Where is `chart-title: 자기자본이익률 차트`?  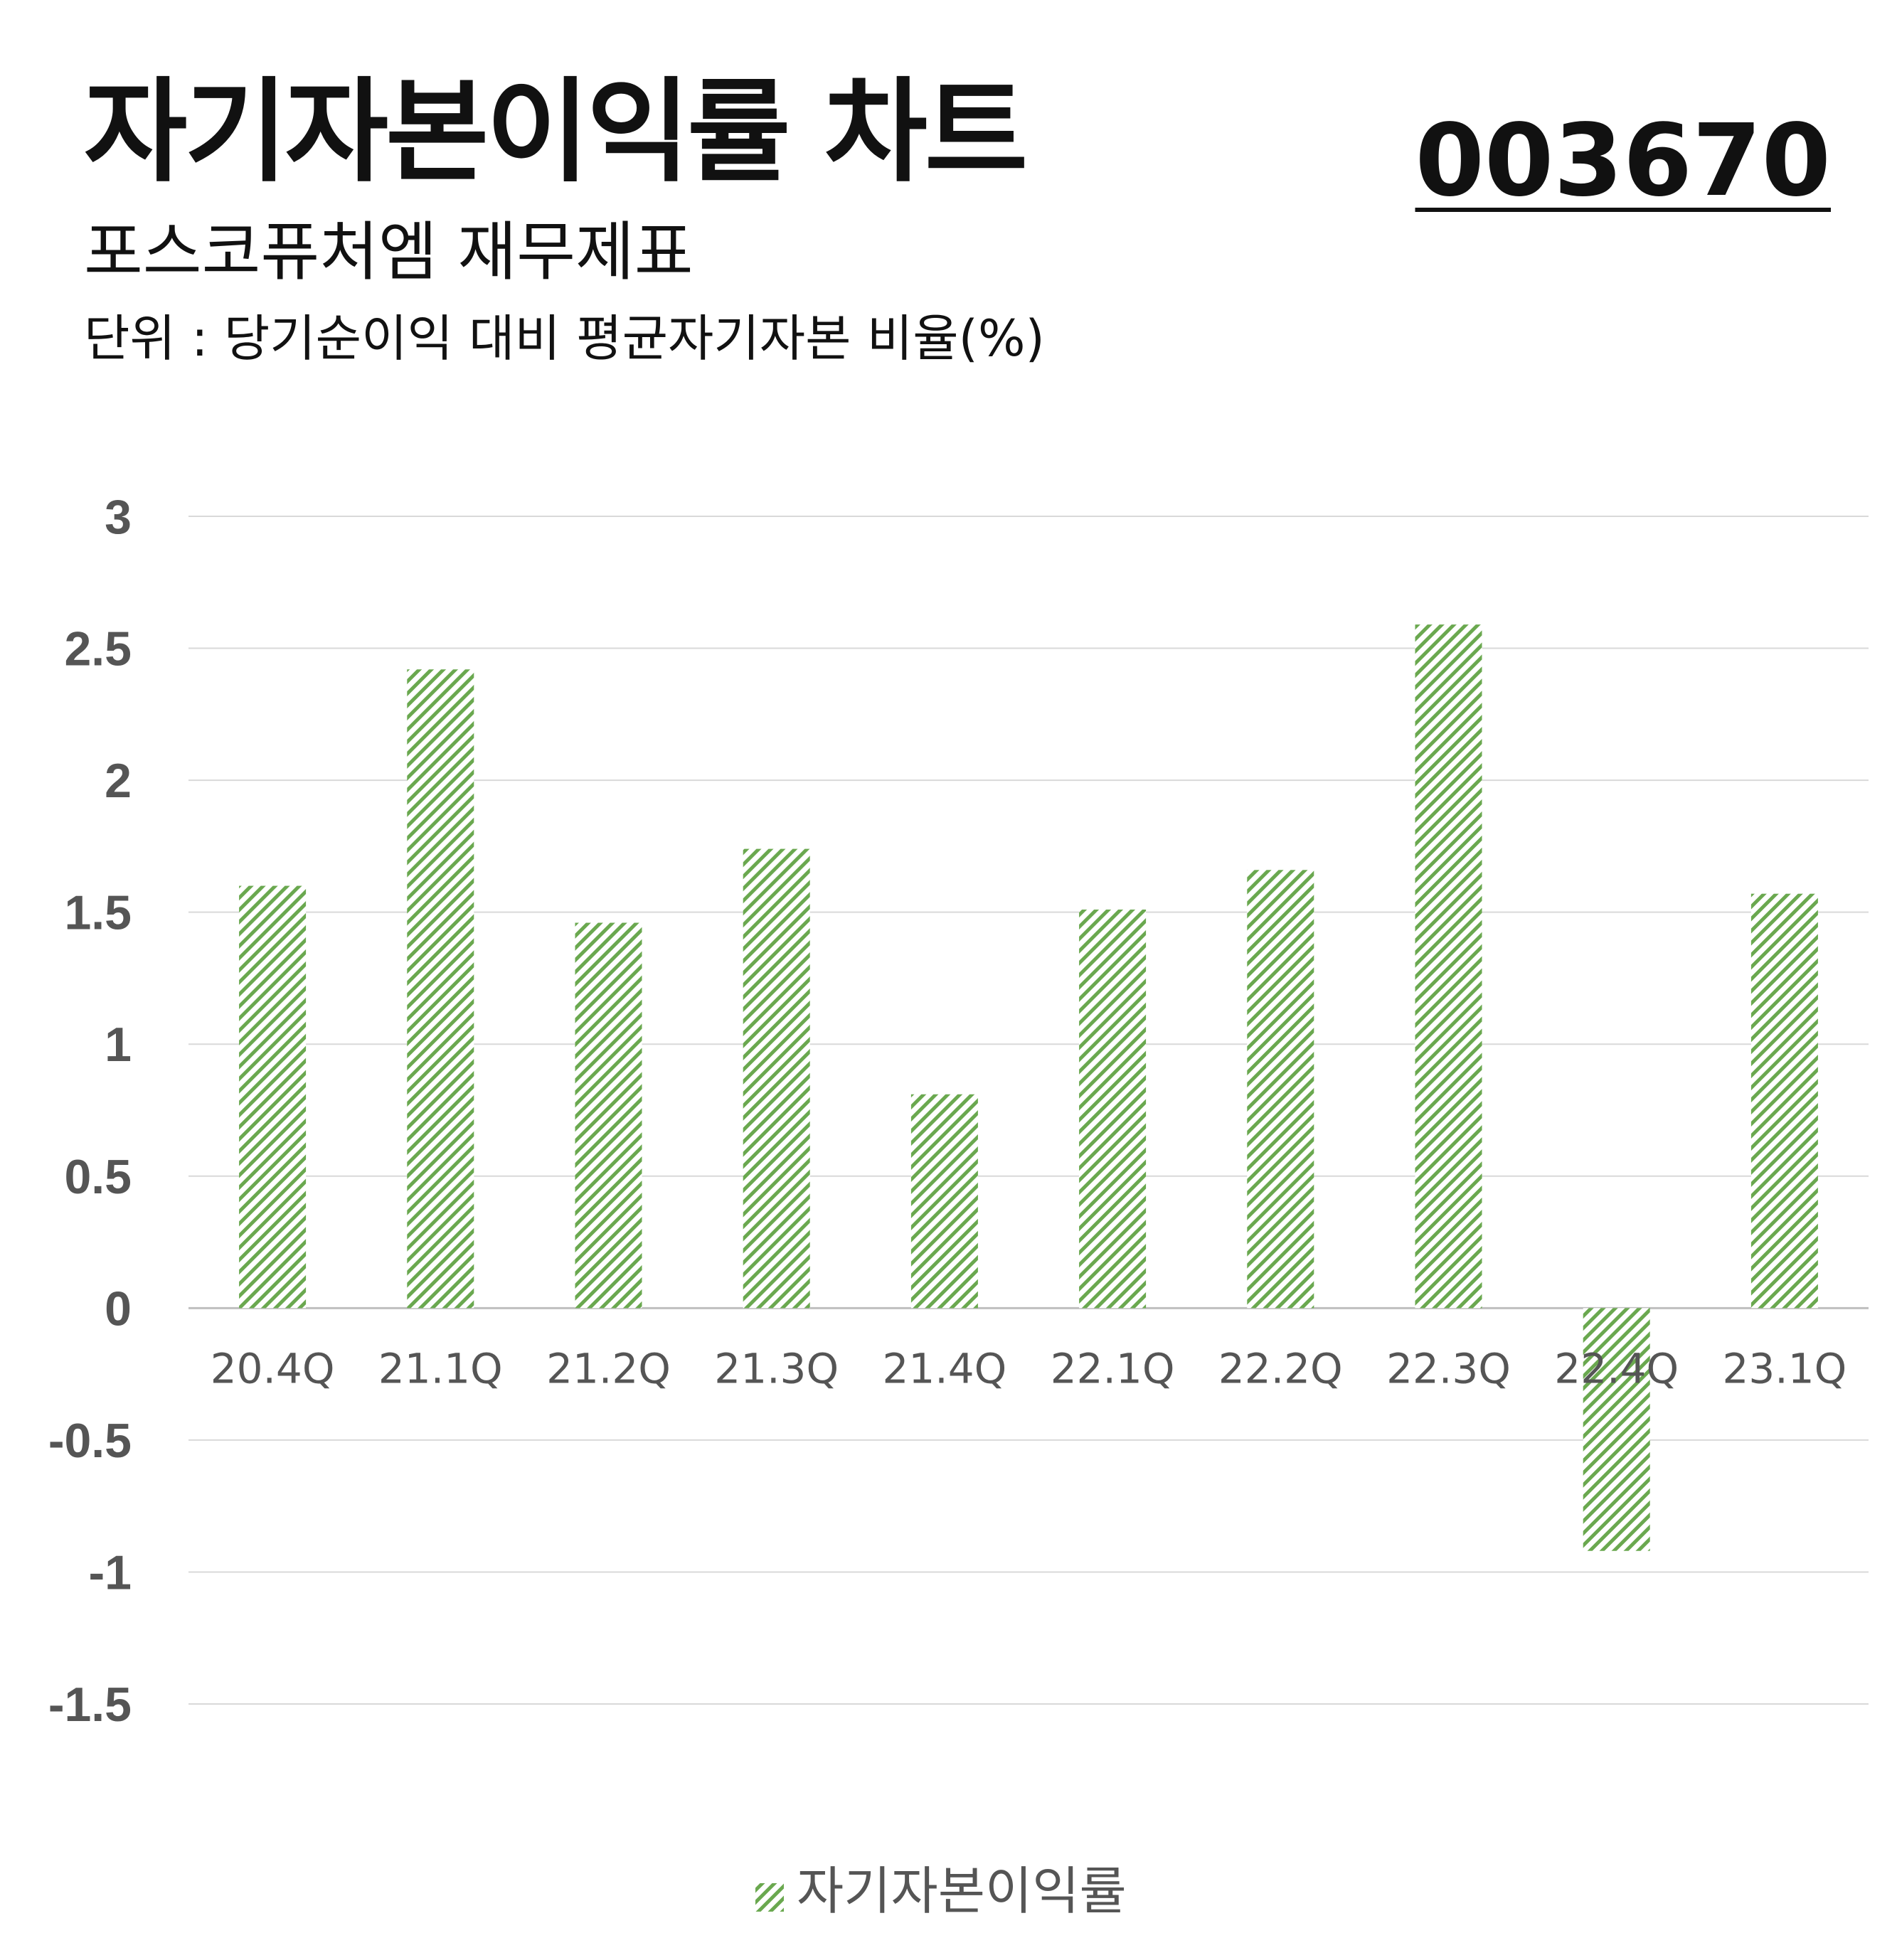
chart-title: 자기자본이익률 차트 is located at coordinates (556, 132).